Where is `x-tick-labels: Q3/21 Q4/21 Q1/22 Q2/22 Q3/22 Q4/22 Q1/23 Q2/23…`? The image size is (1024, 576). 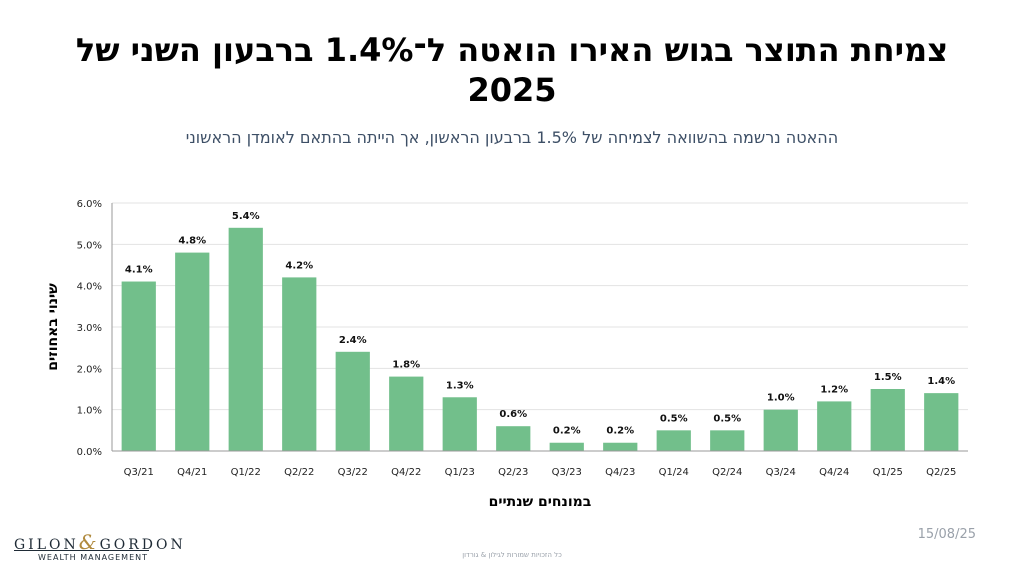
x-tick-labels: Q3/21 Q4/21 Q1/22 Q2/22 Q3/22 Q4/22 Q1/23 Q2/23… is located at coordinates (540, 472).